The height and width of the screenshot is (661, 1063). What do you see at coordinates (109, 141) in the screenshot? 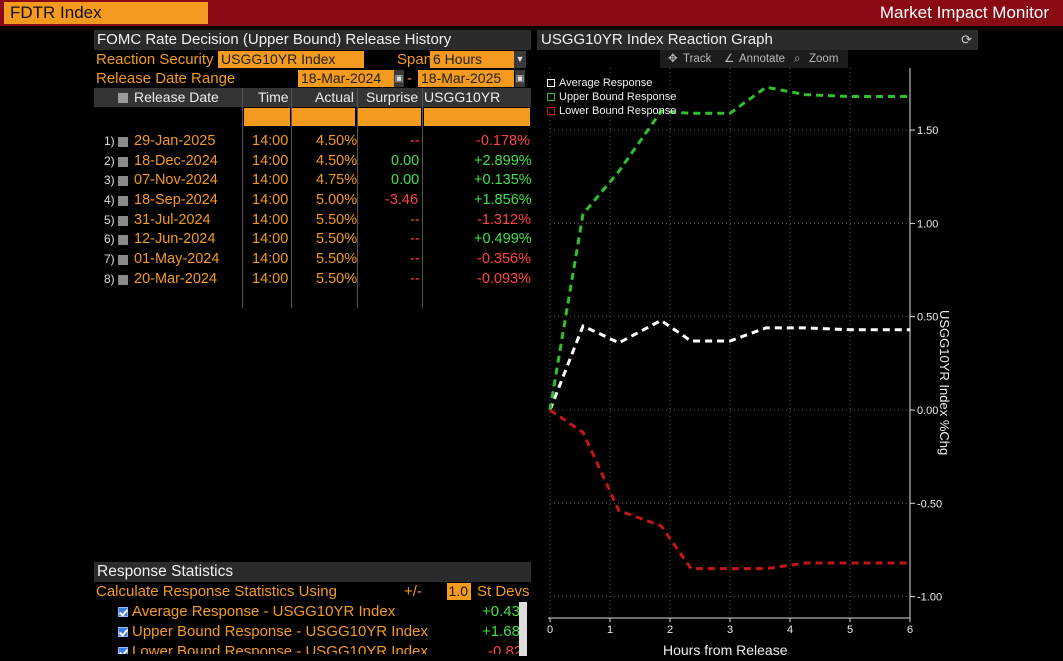
I see `row-number: 1)` at bounding box center [109, 141].